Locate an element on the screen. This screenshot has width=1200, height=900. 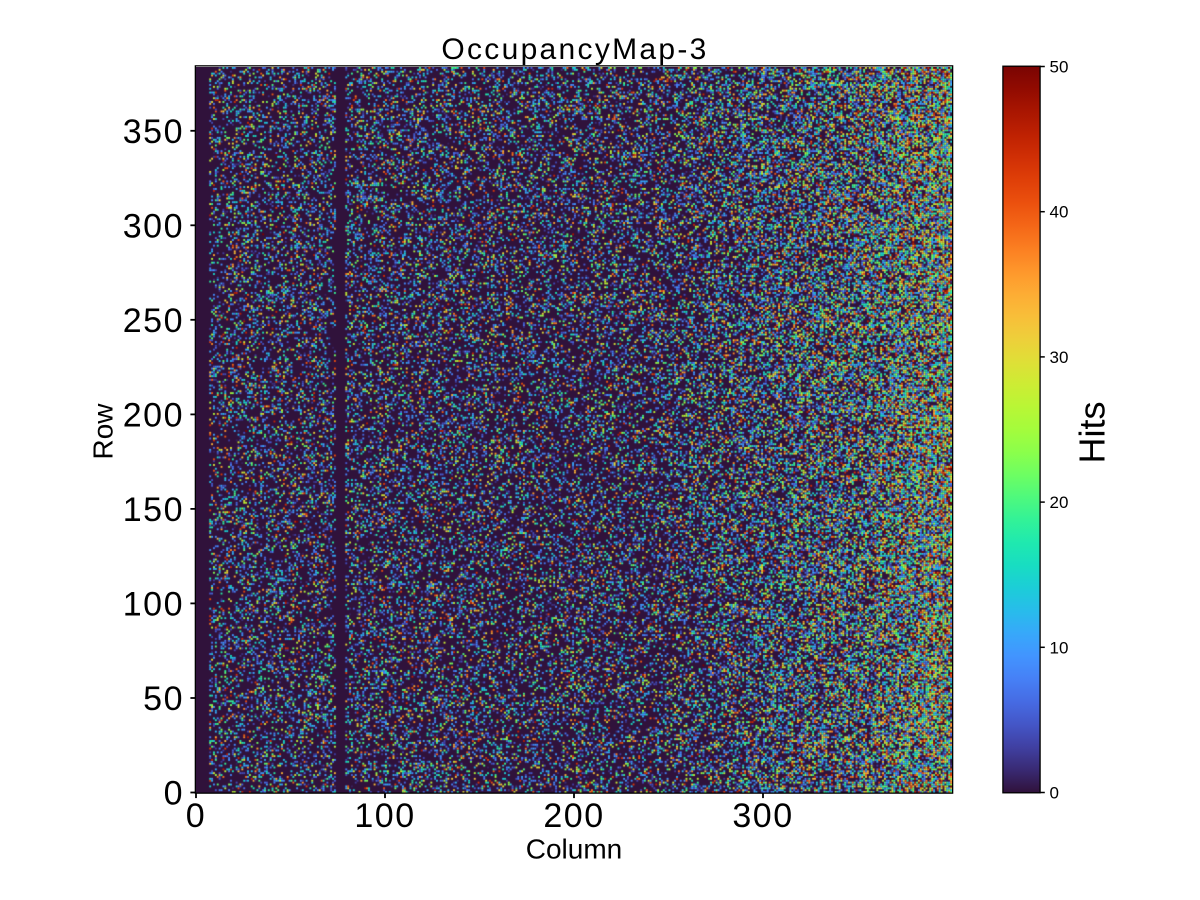
svg-text: OccupancyMap-3 is located at coordinates (574, 49).